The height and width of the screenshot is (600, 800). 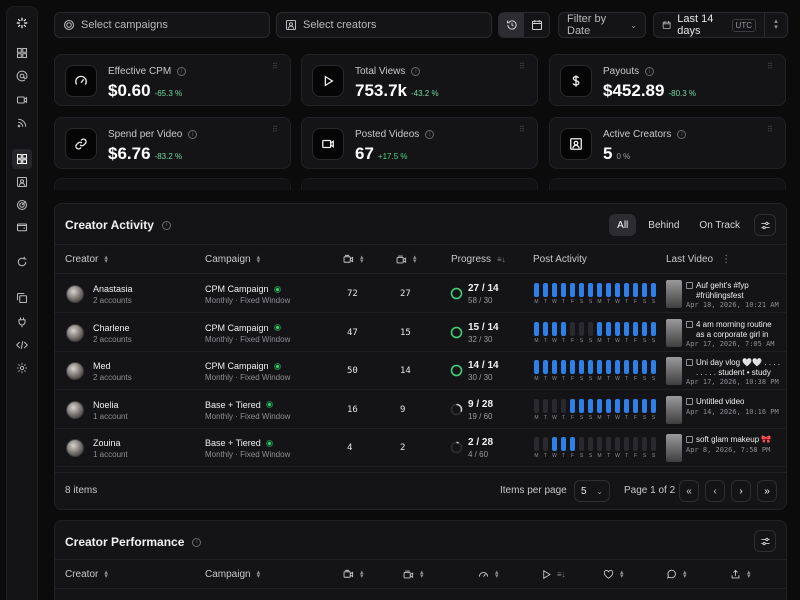 What do you see at coordinates (22, 159) in the screenshot?
I see `grid-icon` at bounding box center [22, 159].